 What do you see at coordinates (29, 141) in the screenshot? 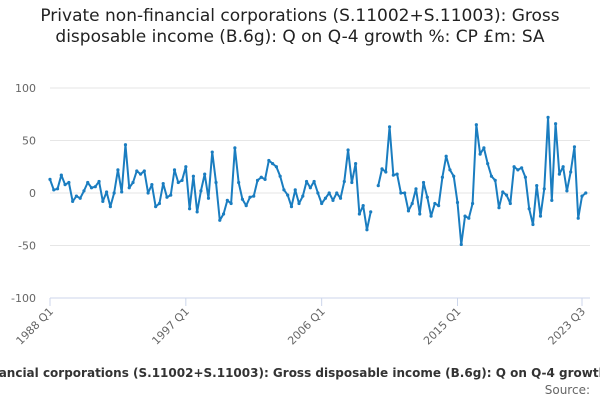
I see `y-tick-label: 50` at bounding box center [29, 141].